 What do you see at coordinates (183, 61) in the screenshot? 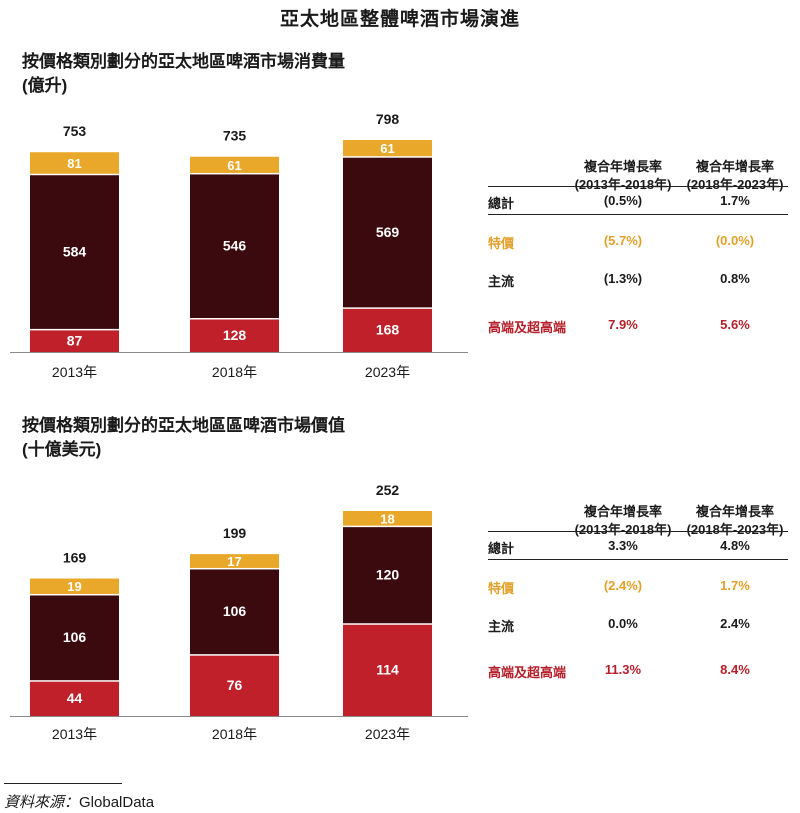
I see `chart-1-subtitle-line1: 按價格類別劃分的亞太地區啤酒市場消費量` at bounding box center [183, 61].